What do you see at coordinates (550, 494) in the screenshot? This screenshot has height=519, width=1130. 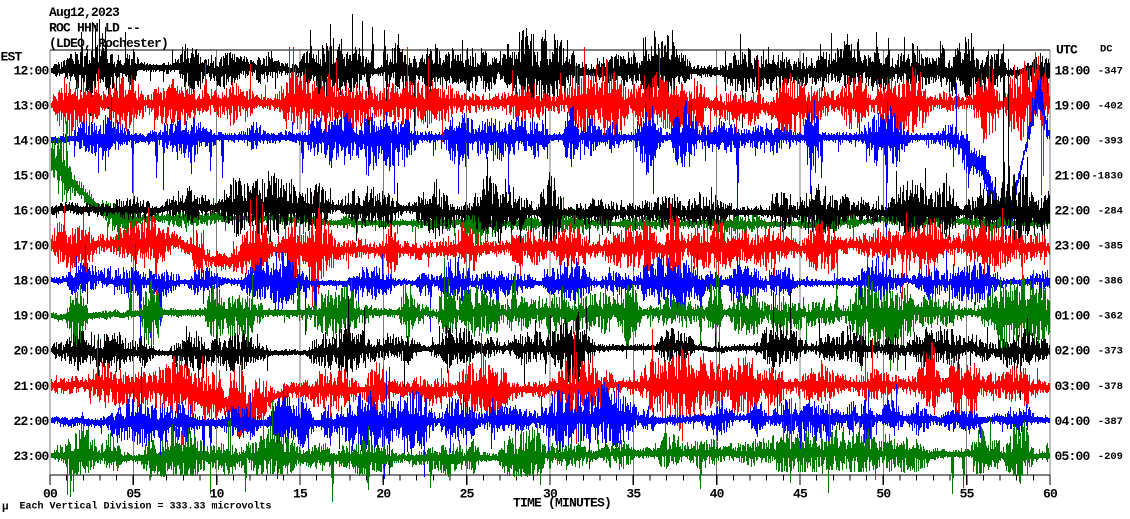 I see `svg-text: 30` at bounding box center [550, 494].